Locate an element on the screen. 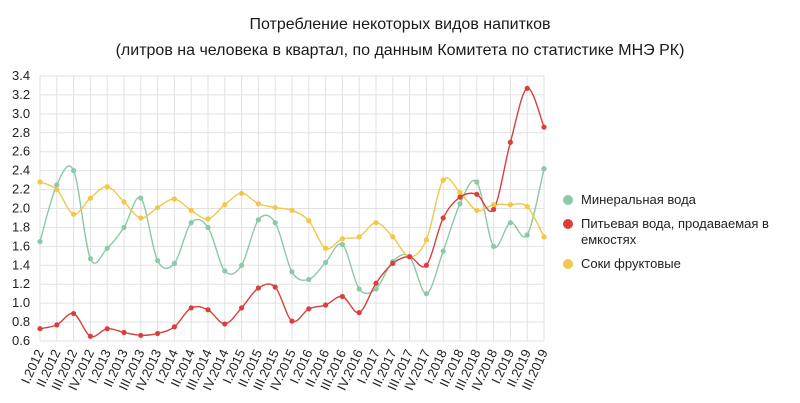  y-tick-label: 1.0 is located at coordinates (21, 302).